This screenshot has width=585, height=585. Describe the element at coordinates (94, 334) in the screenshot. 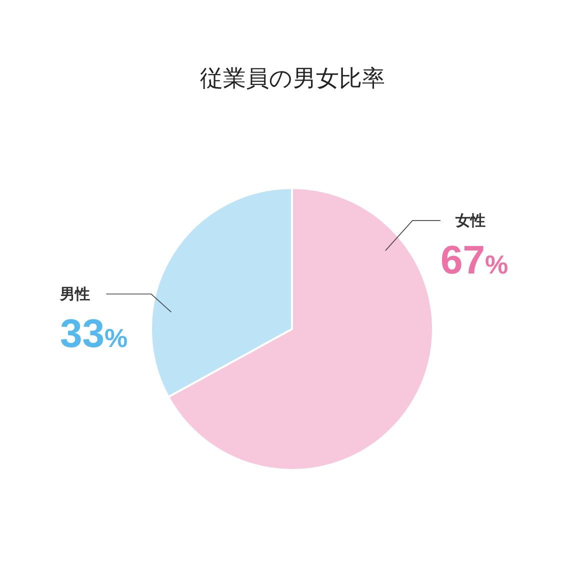

I see `data-label: 33%` at that location.